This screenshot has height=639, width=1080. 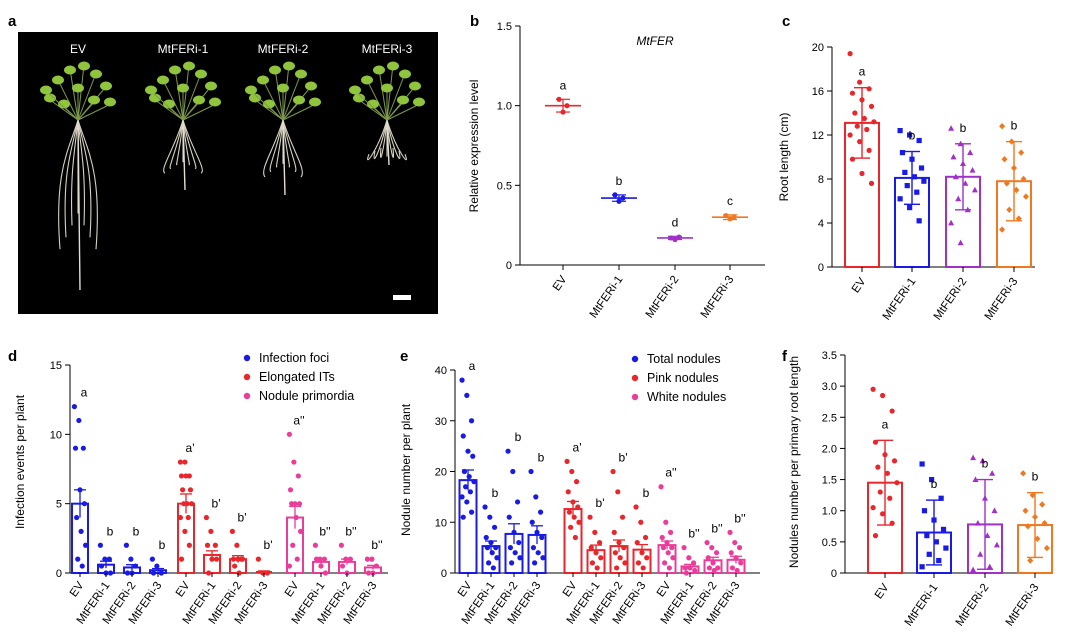 What do you see at coordinates (821, 224) in the screenshot?
I see `y-tick-label-c: 4` at bounding box center [821, 224].